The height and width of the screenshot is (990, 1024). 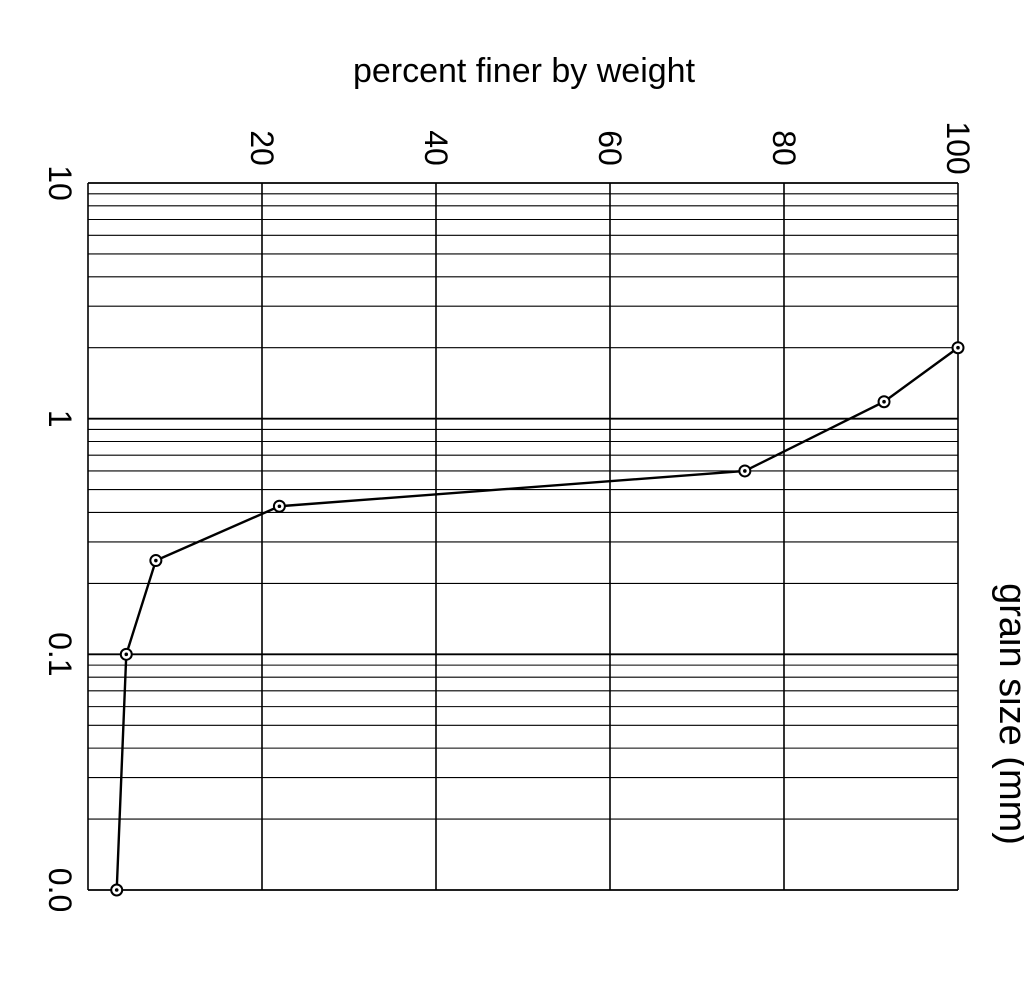 What do you see at coordinates (262, 148) in the screenshot?
I see `y-tick-label: 20` at bounding box center [262, 148].